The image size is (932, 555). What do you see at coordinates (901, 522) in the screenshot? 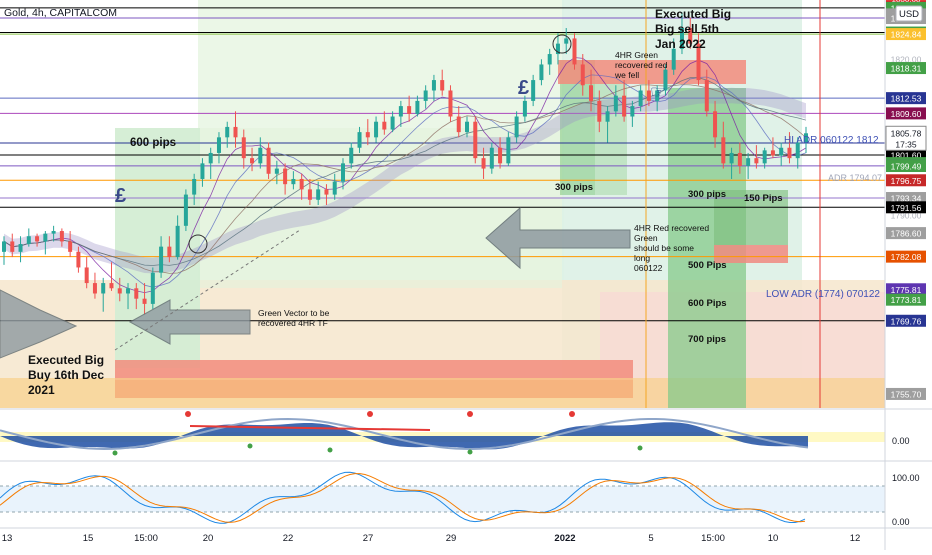
I see `osc2-axis-label-bottom: 0.00` at bounding box center [901, 522].